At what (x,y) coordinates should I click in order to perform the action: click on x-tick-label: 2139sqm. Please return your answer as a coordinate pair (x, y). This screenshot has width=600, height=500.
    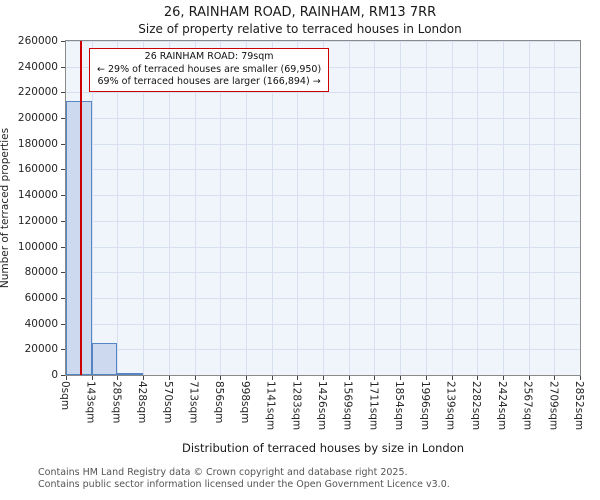
    Looking at the image, I should click on (450, 406).